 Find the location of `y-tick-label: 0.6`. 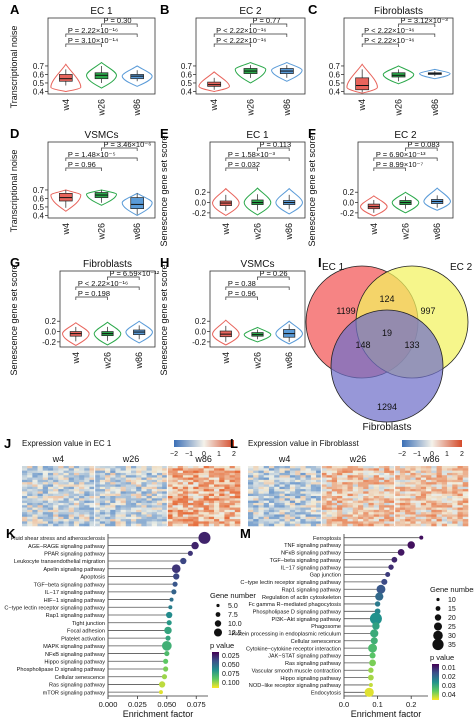

y-tick-label: 0.6 is located at coordinates (39, 74).